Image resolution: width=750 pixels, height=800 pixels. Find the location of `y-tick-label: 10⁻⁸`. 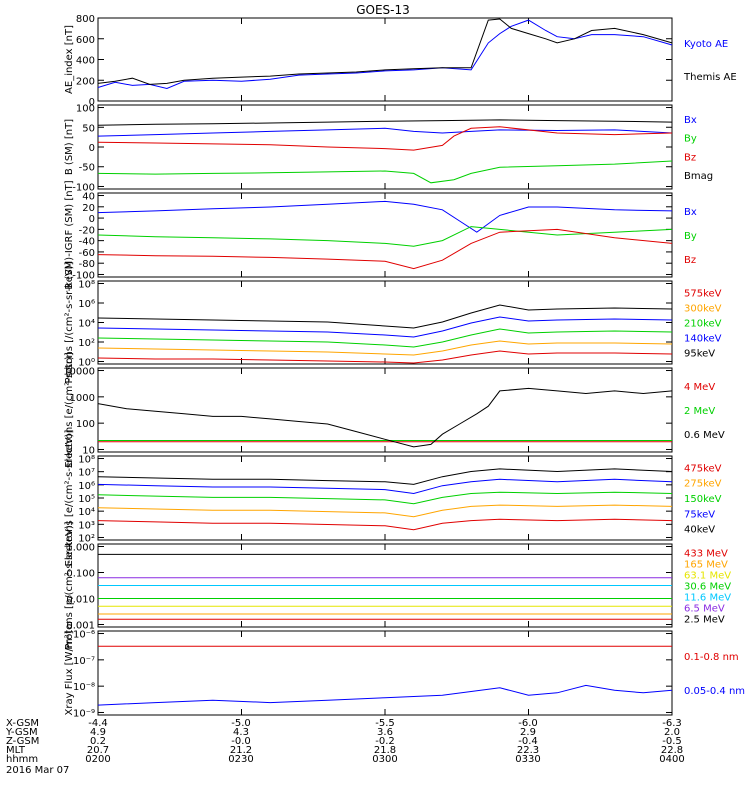

y-tick-label: 10⁻⁸ is located at coordinates (84, 687).